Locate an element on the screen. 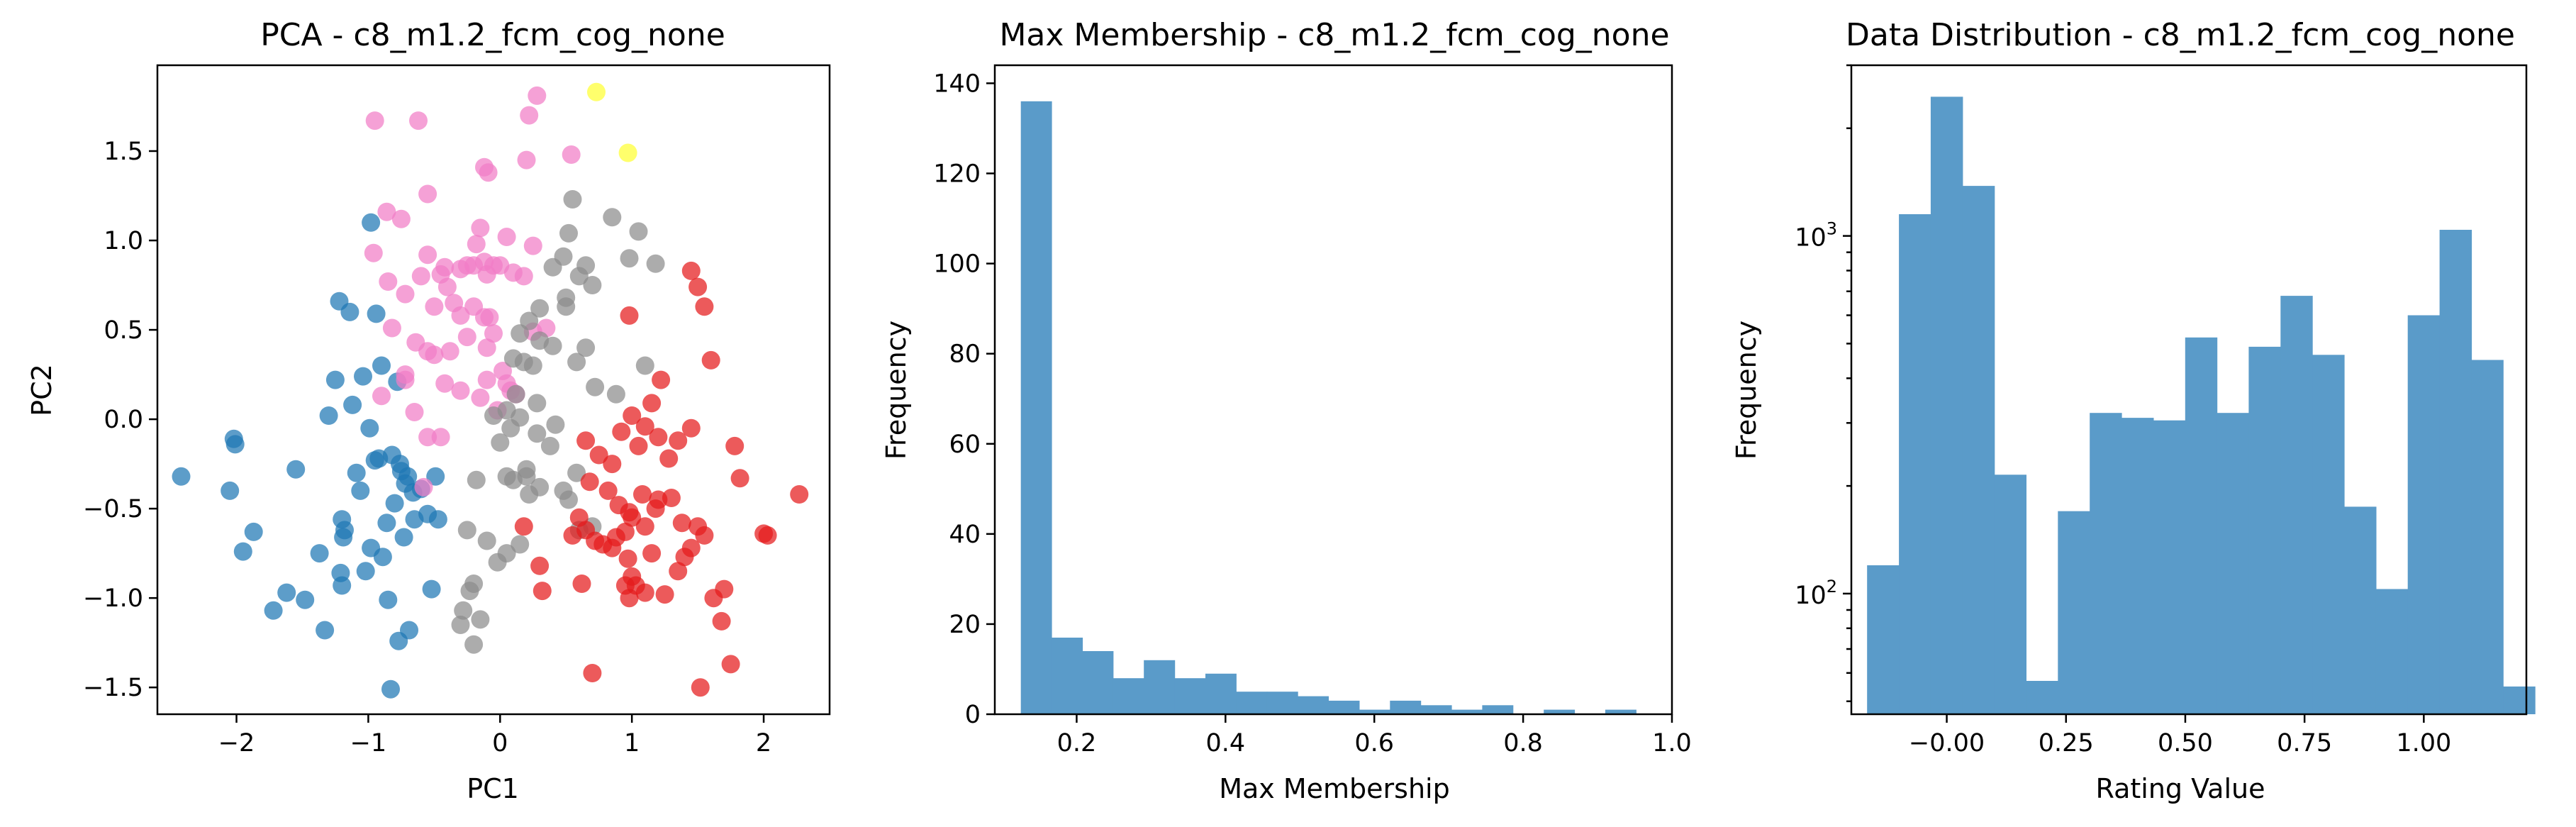 The width and height of the screenshot is (2576, 827). y-tick-label: 103 is located at coordinates (1816, 235).